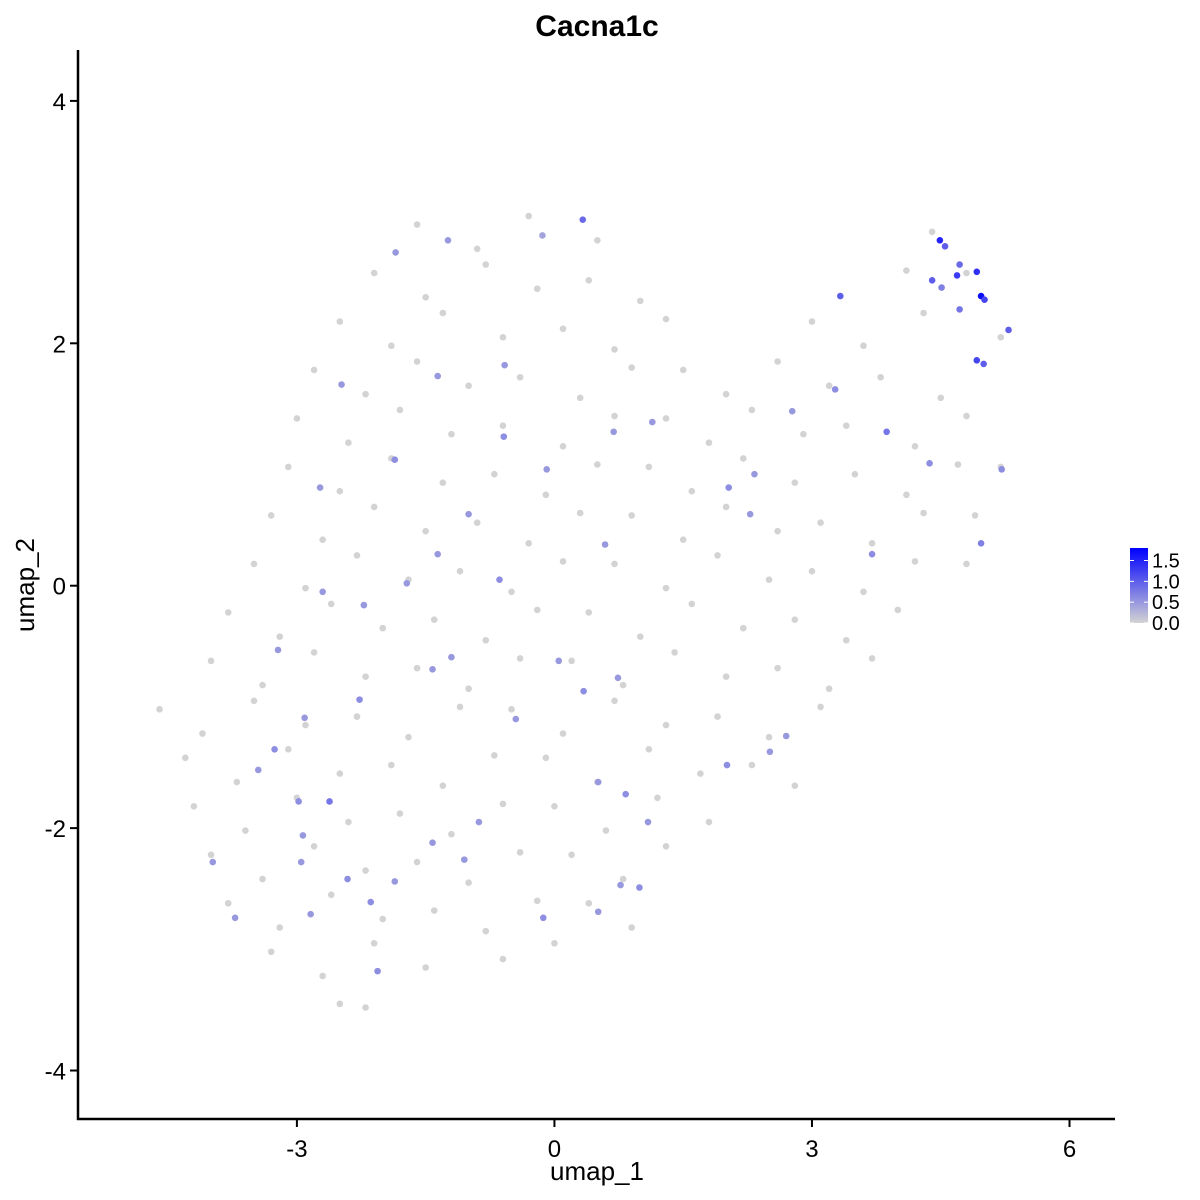  I want to click on color-legend: 0.00.51.01.5, so click(1155, 591).